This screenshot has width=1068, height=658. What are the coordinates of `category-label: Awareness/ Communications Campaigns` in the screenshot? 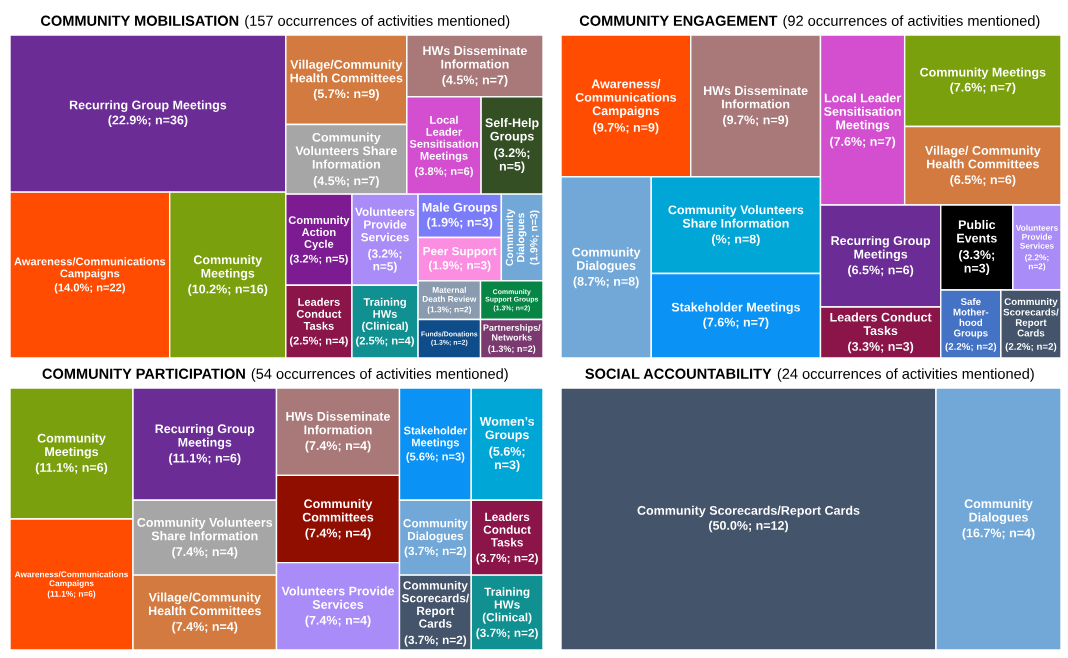 It's located at (626, 98).